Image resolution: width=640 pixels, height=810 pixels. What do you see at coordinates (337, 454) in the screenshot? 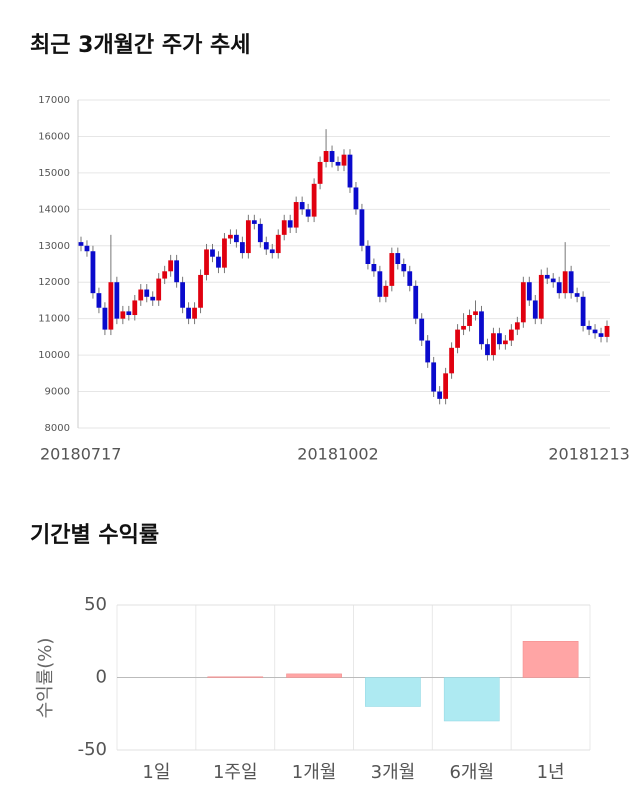
I see `x-tick-label: 20181002` at bounding box center [337, 454].